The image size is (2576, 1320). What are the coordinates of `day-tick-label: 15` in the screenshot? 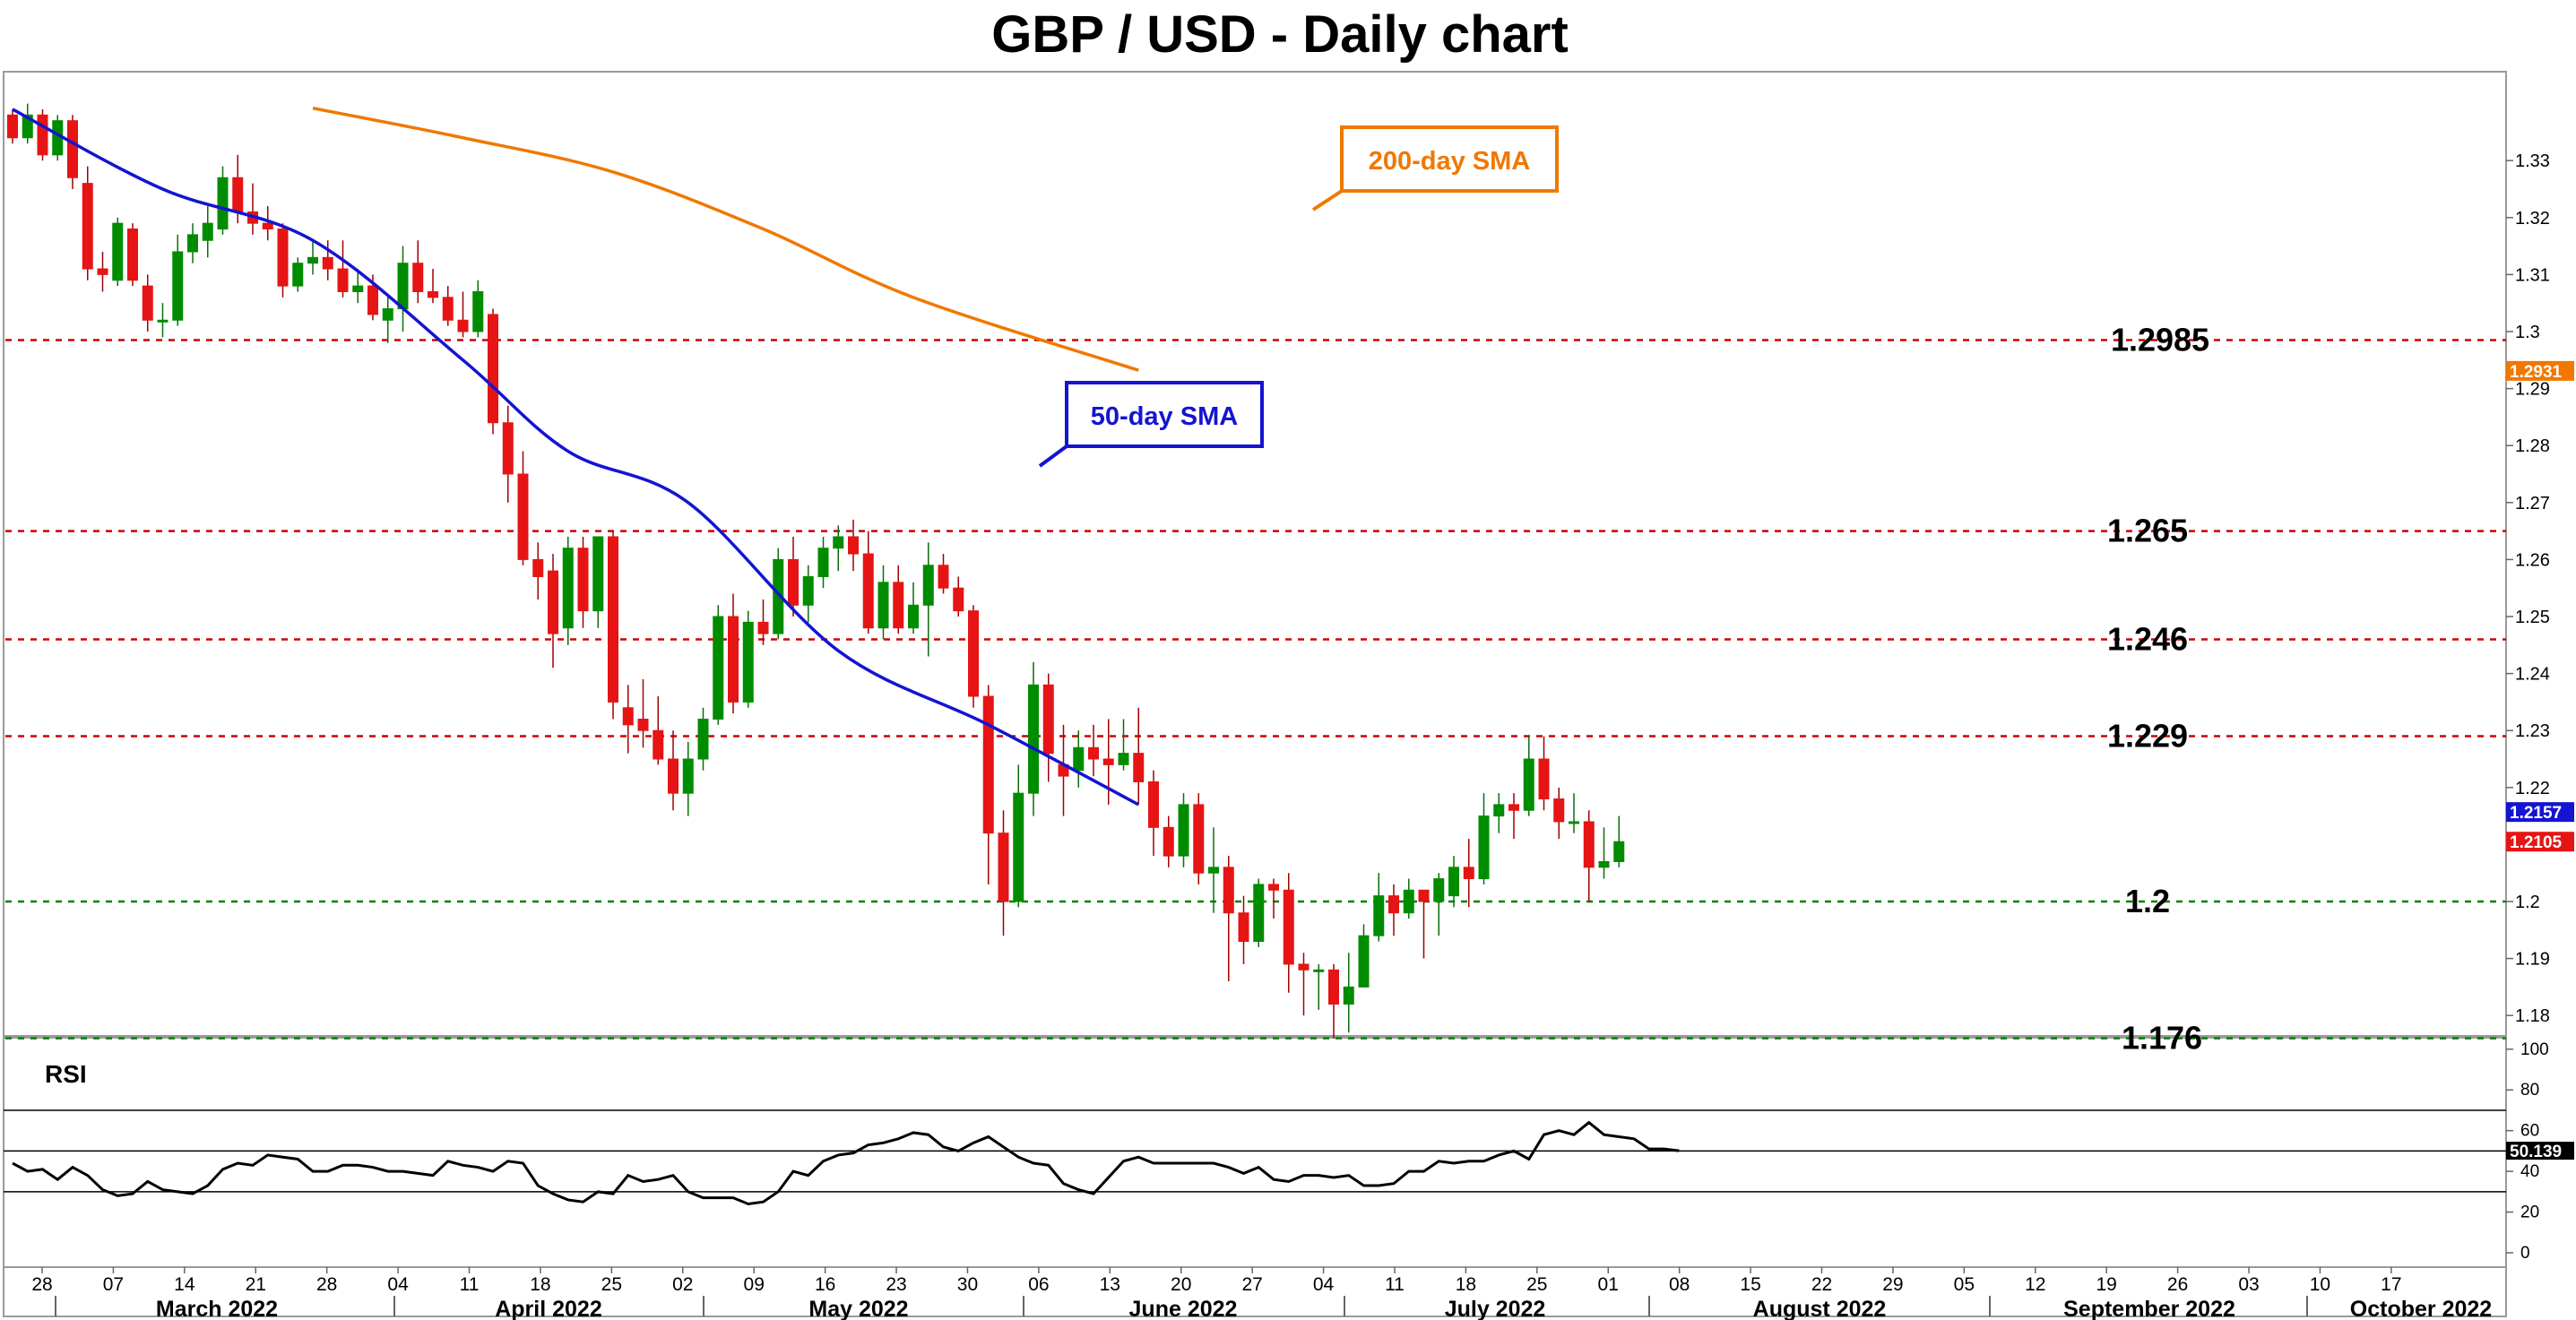 It's located at (1750, 1285).